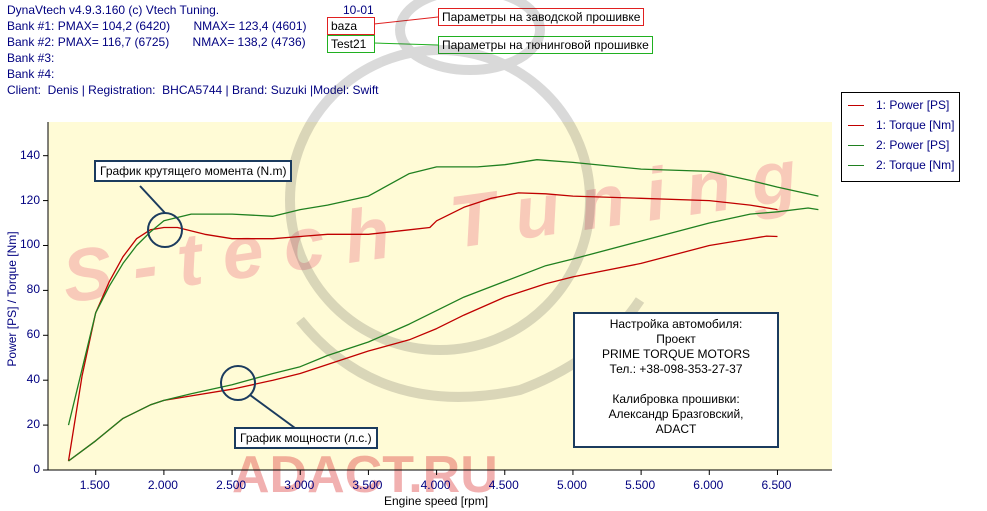  Describe the element at coordinates (193, 171) in the screenshot. I see `torque-annotation: График крутящего момента (N.m)` at that location.